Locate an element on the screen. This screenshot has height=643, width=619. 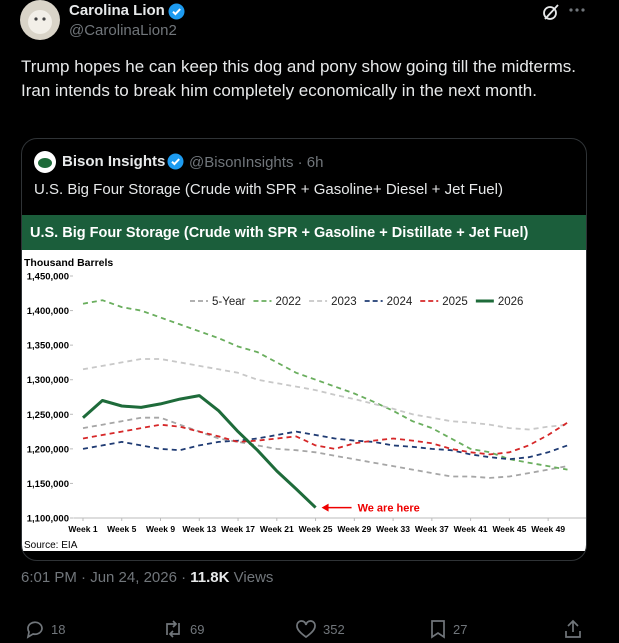
bookmark-button: 27 is located at coordinates (448, 629).